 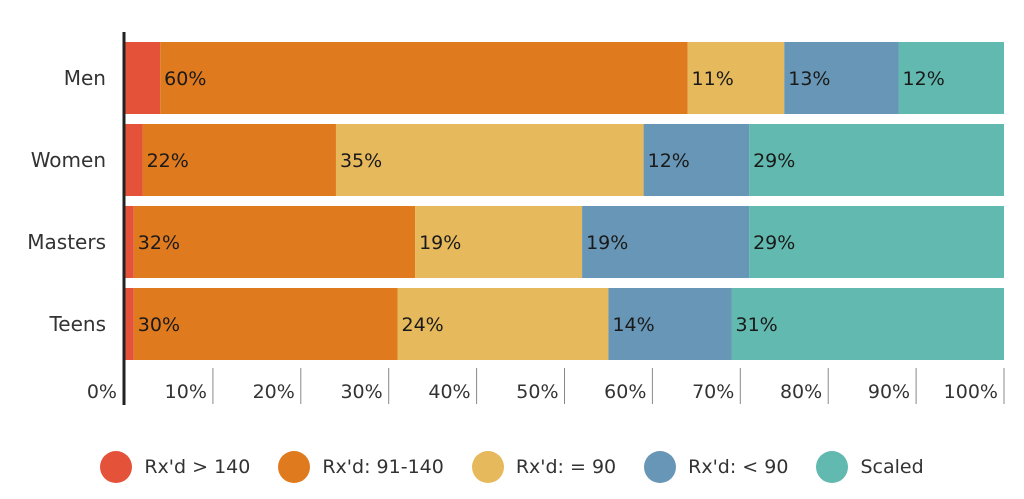 I want to click on x-tick-label: 70%, so click(x=713, y=392).